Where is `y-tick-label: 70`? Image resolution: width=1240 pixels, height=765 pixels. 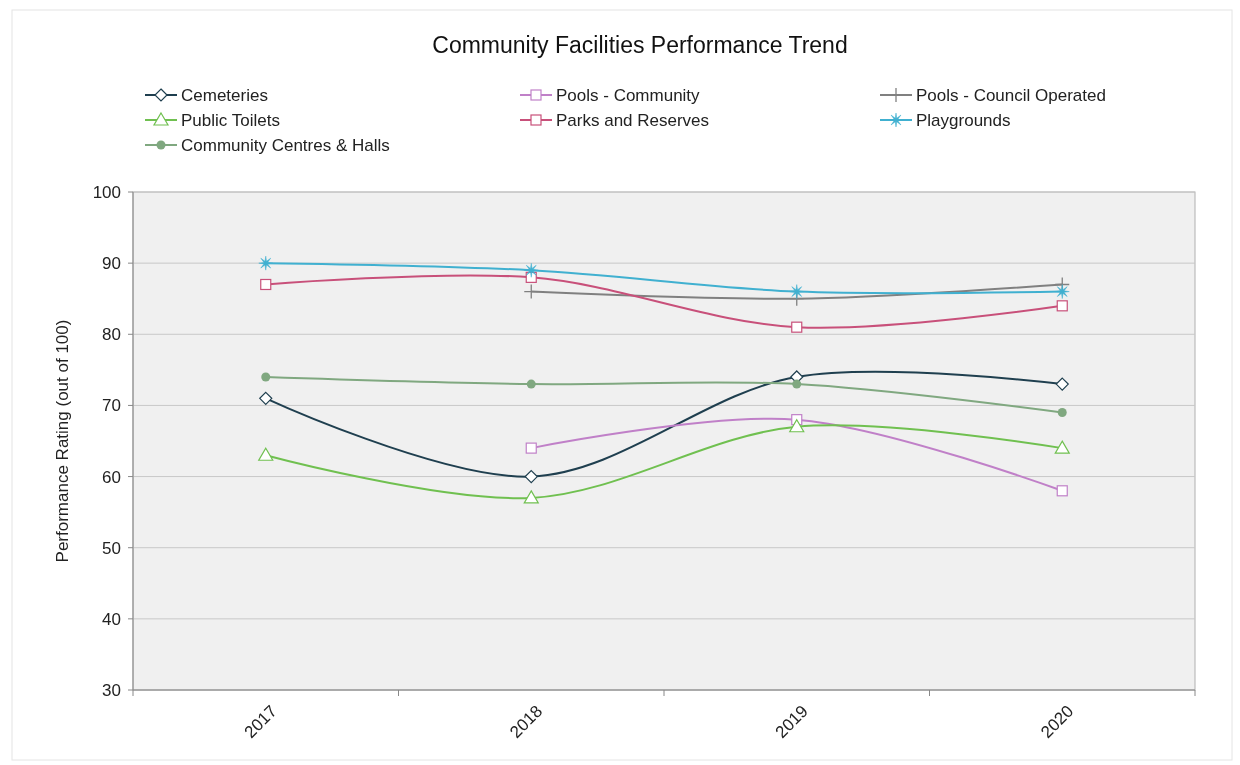 y-tick-label: 70 is located at coordinates (111, 406).